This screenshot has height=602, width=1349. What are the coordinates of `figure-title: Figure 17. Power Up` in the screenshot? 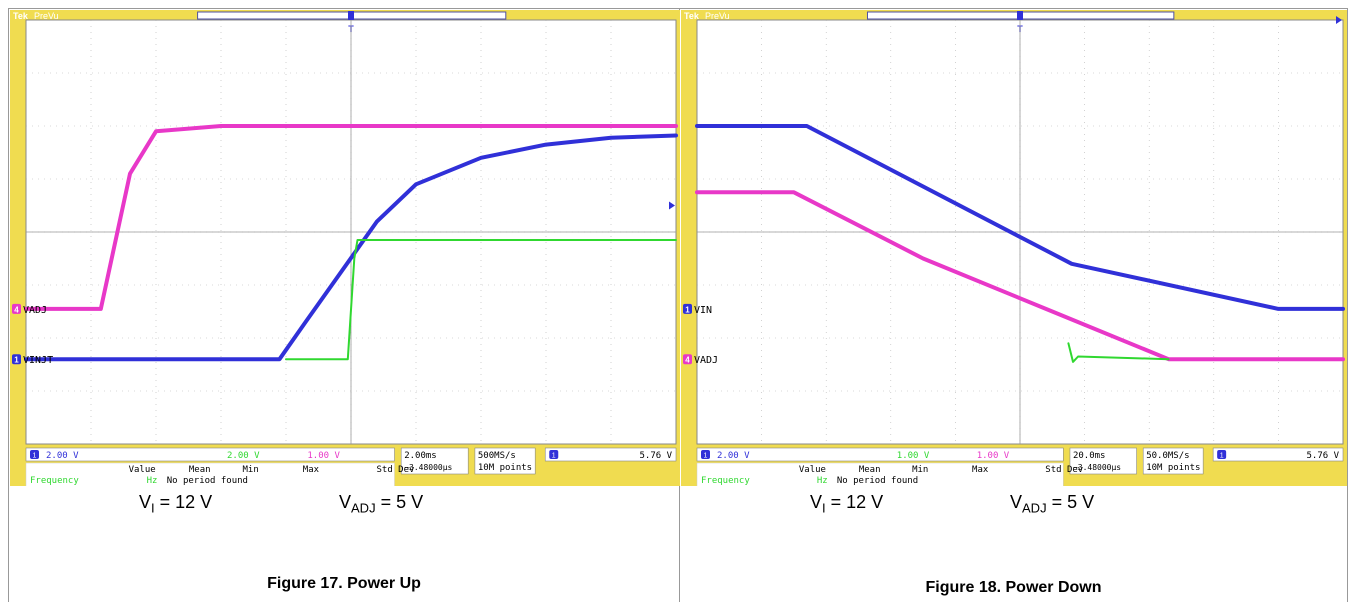 It's located at (344, 583).